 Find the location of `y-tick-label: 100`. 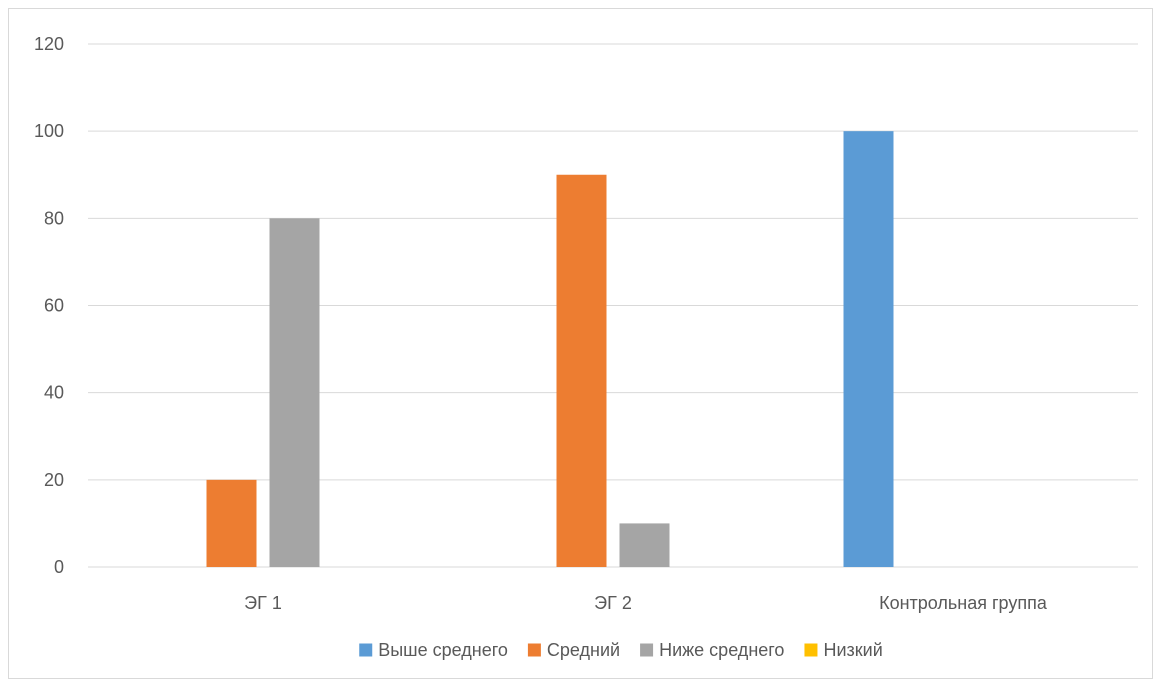

y-tick-label: 100 is located at coordinates (49, 131).